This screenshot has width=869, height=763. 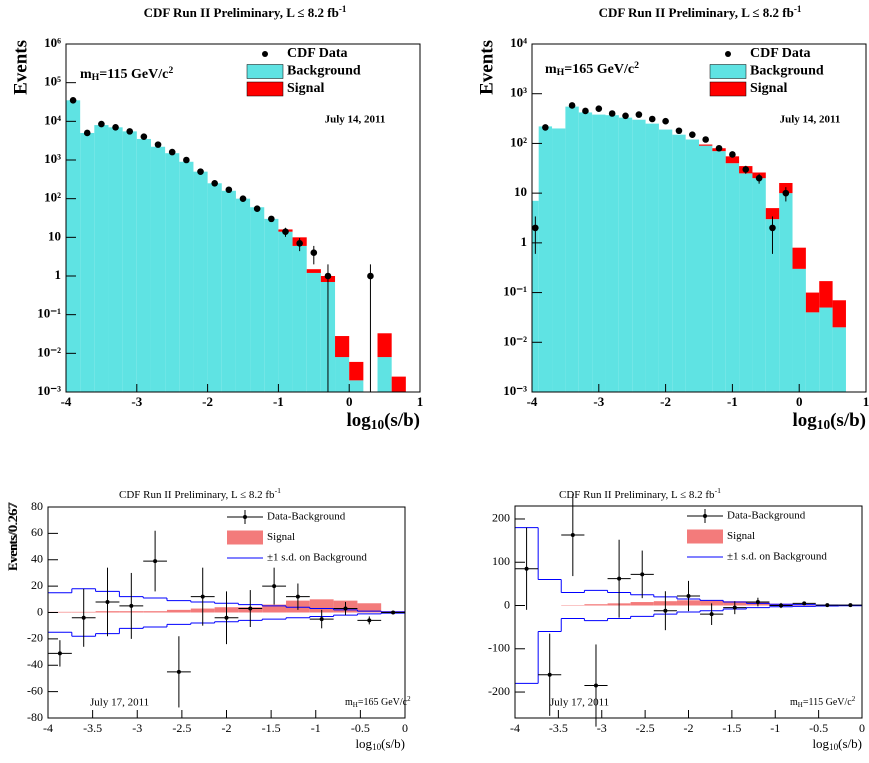 What do you see at coordinates (35, 664) in the screenshot?
I see `y-tick-label: -40` at bounding box center [35, 664].